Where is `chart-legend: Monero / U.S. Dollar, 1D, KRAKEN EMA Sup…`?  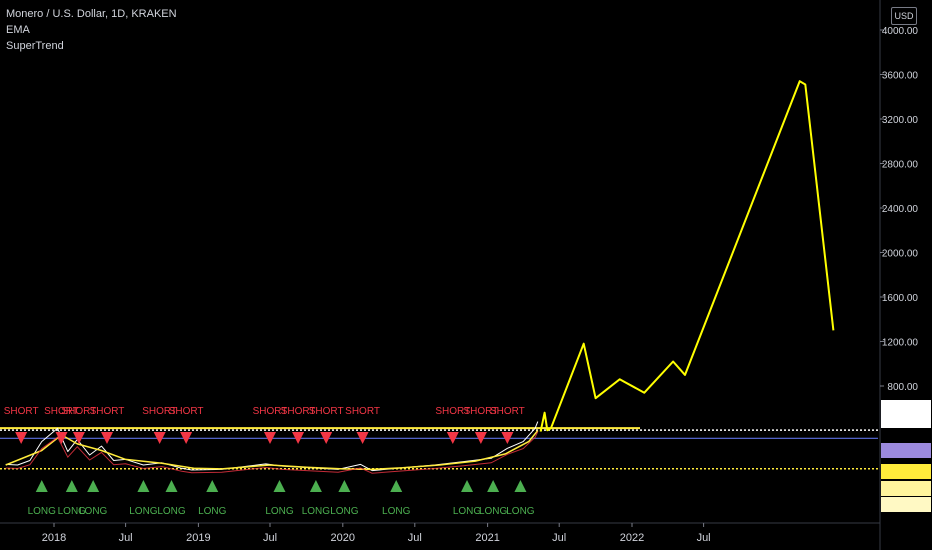
chart-legend: Monero / U.S. Dollar, 1D, KRAKEN EMA Sup… is located at coordinates (91, 30).